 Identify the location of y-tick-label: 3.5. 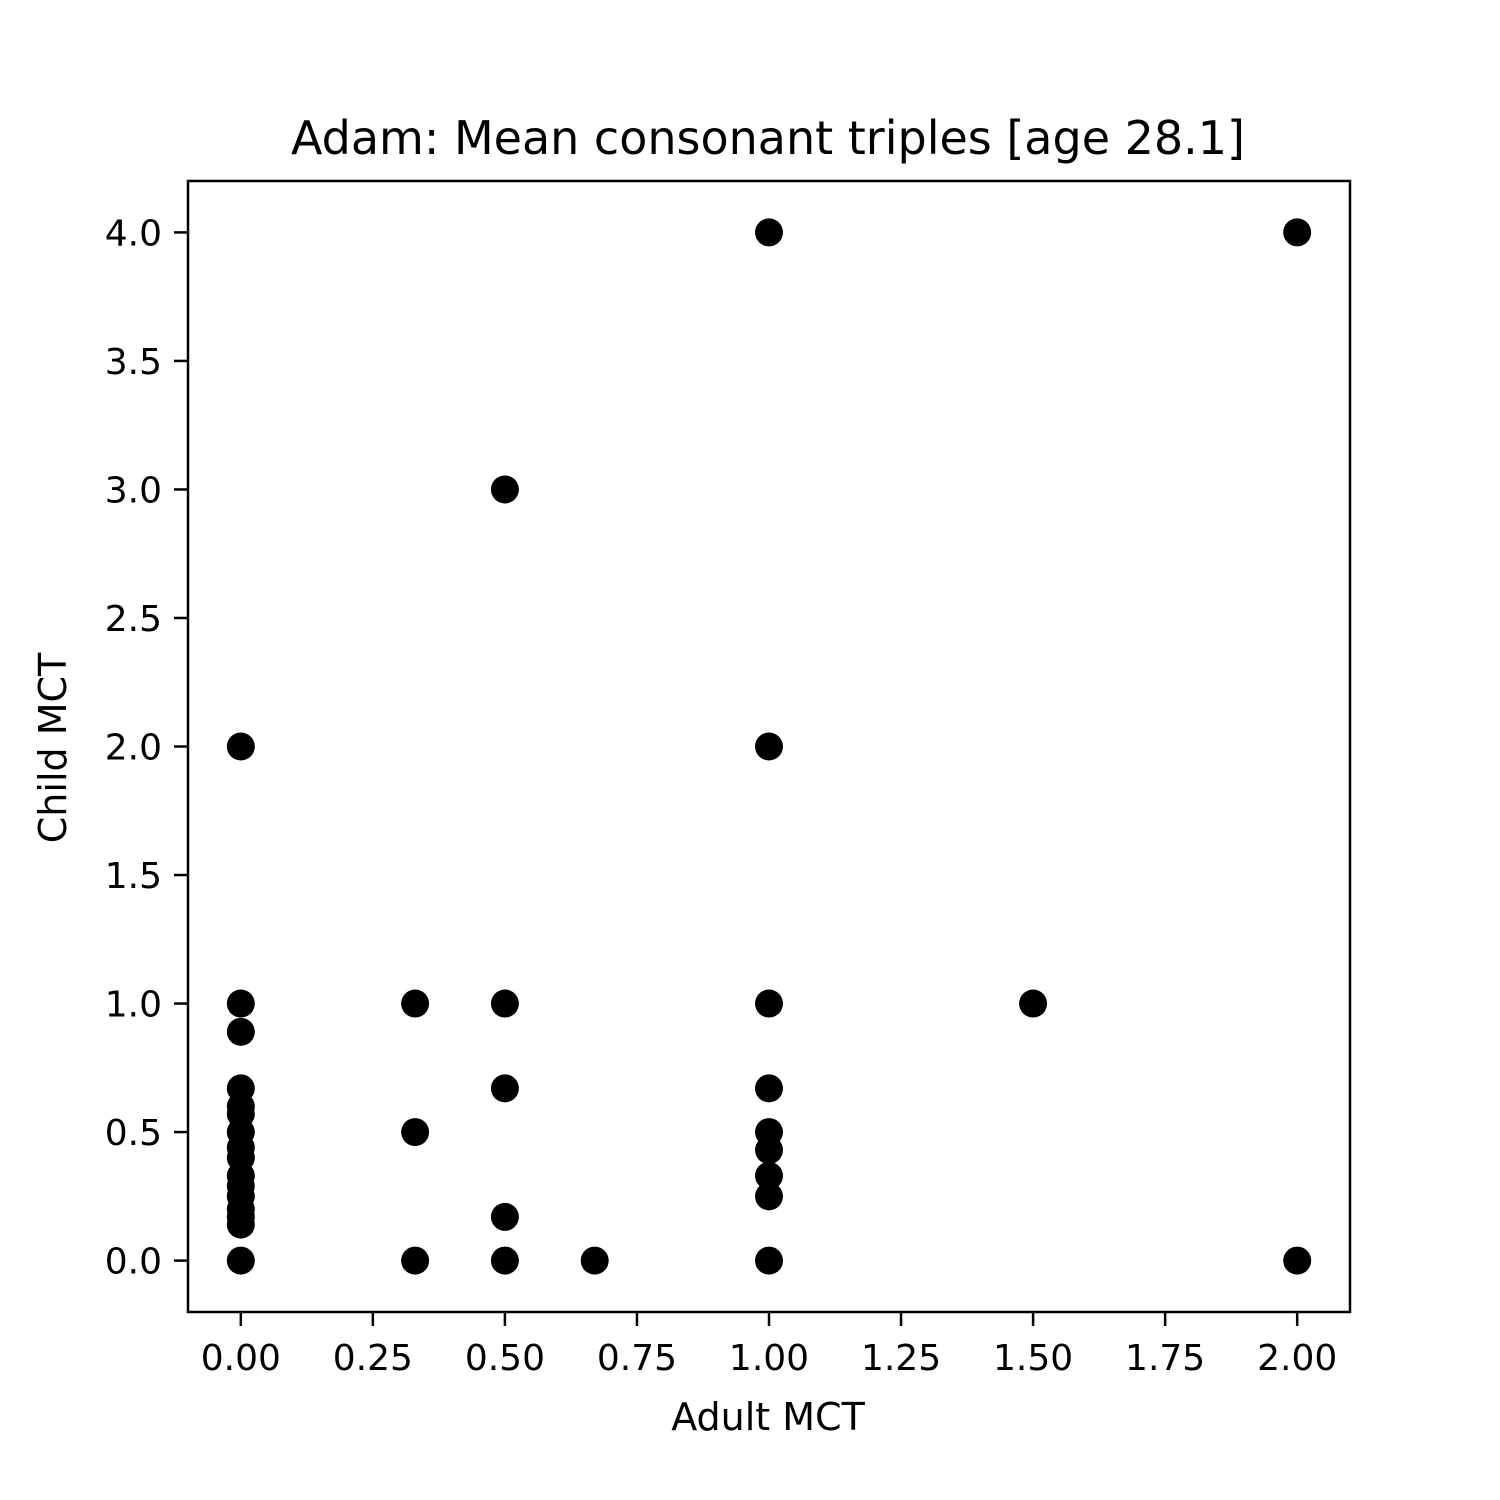
(133, 362).